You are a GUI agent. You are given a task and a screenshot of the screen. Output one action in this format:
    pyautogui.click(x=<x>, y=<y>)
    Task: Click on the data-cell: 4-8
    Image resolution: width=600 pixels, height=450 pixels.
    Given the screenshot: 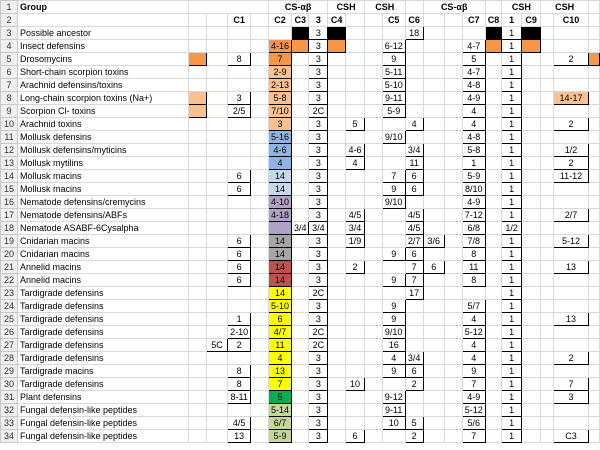 What is the action you would take?
    pyautogui.click(x=473, y=85)
    